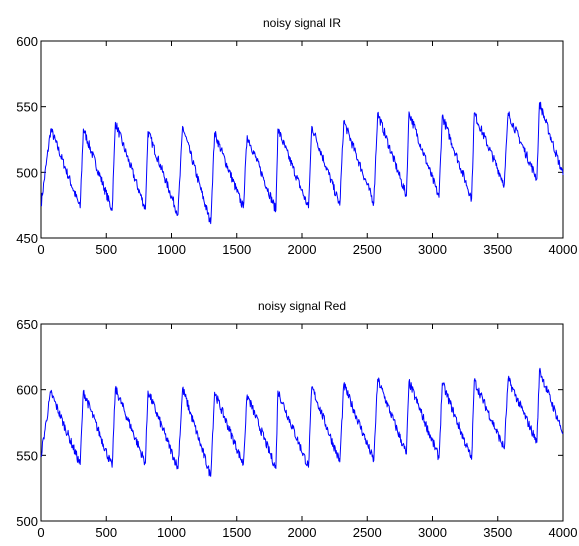 The width and height of the screenshot is (579, 546). I want to click on ir-xtick-label: 2000, so click(302, 249).